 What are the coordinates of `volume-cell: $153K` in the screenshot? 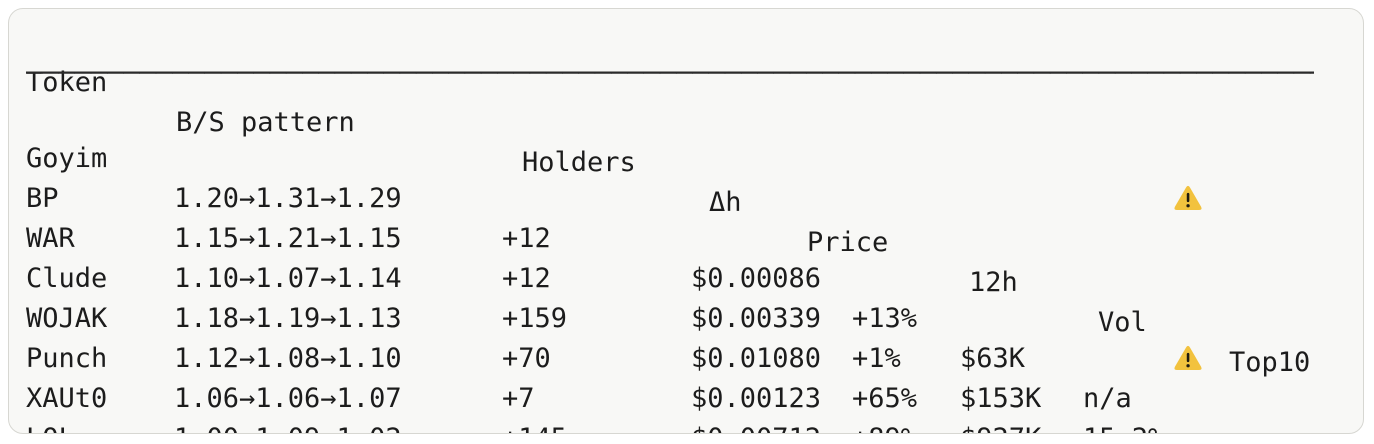 It's located at (1001, 398).